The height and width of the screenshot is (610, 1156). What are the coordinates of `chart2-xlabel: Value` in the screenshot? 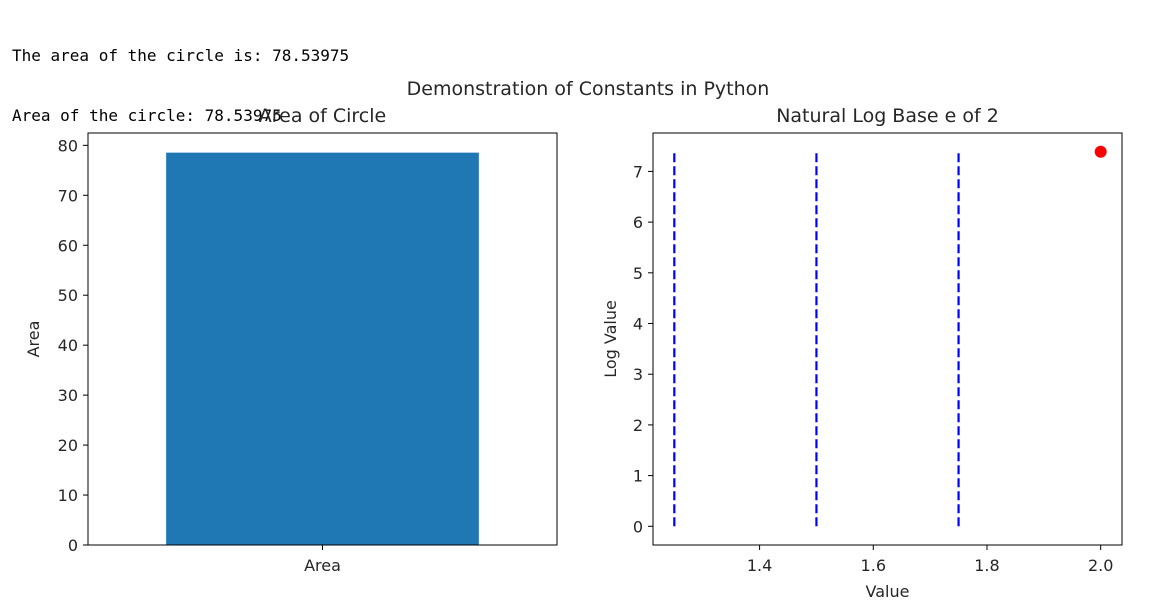 It's located at (888, 591).